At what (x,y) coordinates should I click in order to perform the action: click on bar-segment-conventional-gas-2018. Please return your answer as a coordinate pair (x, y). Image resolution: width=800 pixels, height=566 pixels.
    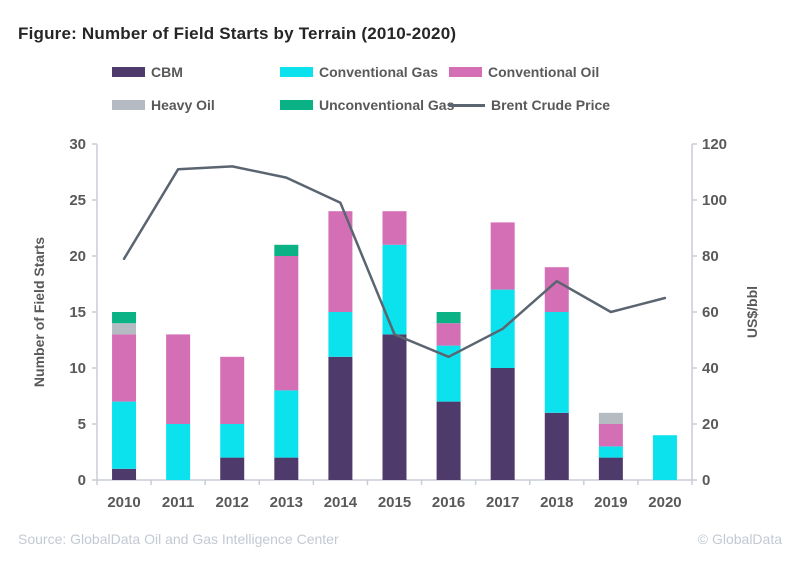
    Looking at the image, I should click on (556, 362).